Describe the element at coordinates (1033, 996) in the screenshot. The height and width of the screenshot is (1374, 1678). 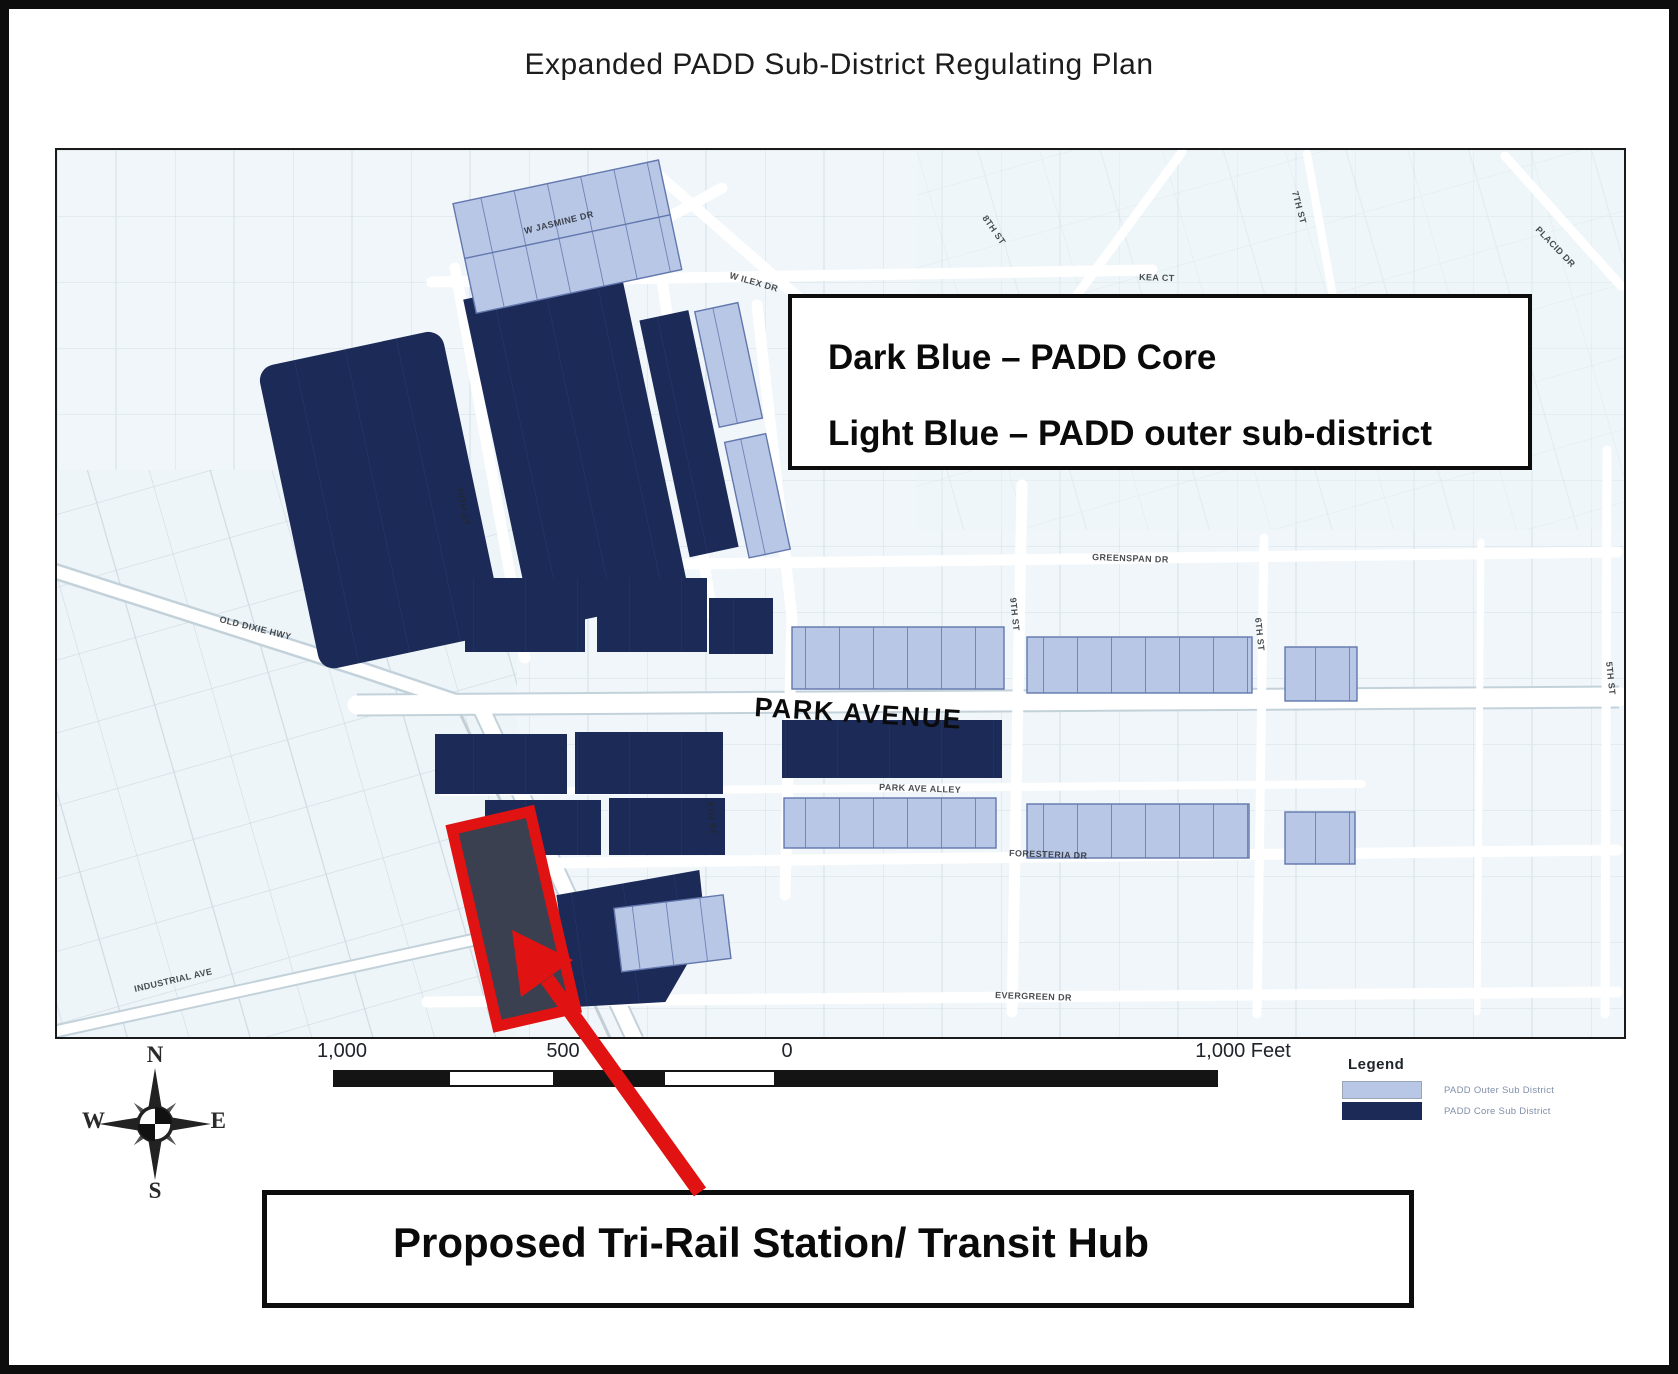
I see `street-label-evergreen-dr: EVERGREEN DR` at that location.